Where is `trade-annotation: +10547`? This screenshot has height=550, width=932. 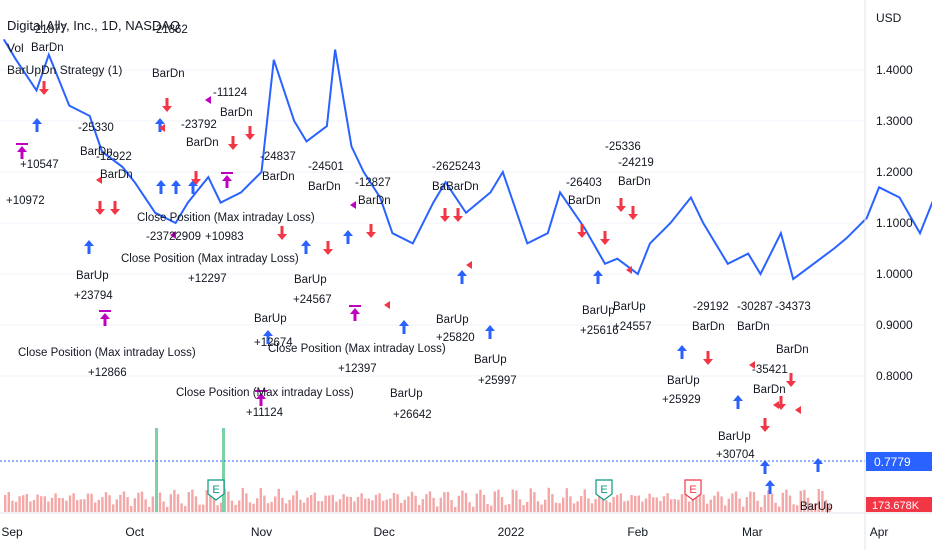 trade-annotation: +10547 is located at coordinates (39, 165).